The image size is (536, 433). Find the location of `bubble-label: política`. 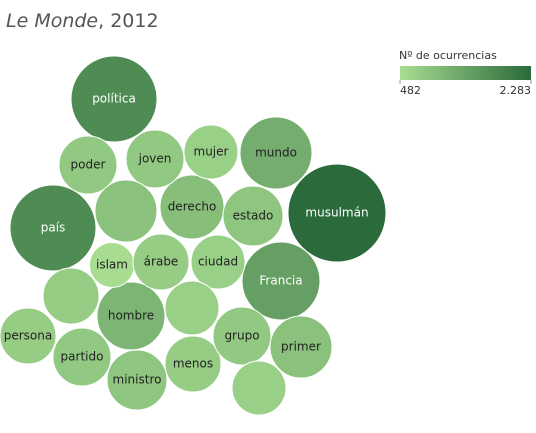

bubble-label: política is located at coordinates (114, 99).